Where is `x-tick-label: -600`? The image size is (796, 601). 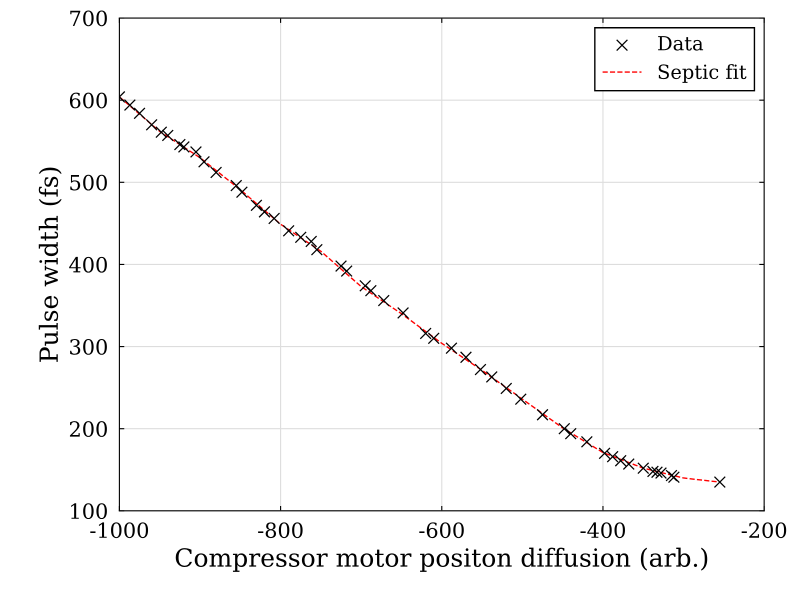
x-tick-label: -600 is located at coordinates (441, 530).